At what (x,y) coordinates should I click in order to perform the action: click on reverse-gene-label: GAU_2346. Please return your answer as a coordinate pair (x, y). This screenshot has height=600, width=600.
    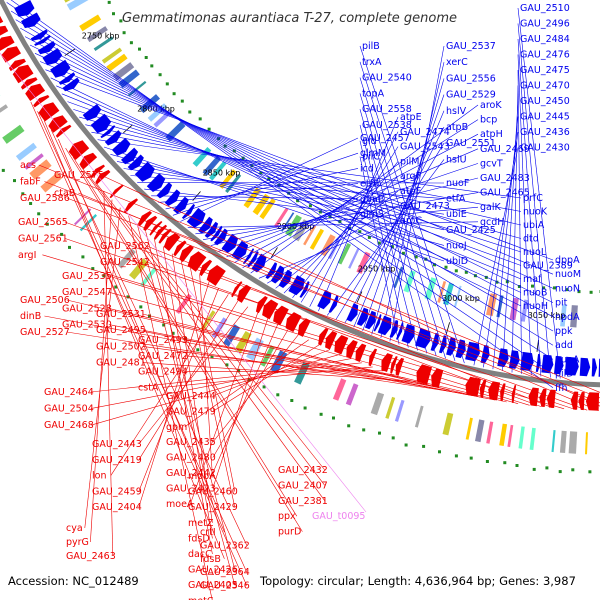
    Looking at the image, I should click on (225, 586).